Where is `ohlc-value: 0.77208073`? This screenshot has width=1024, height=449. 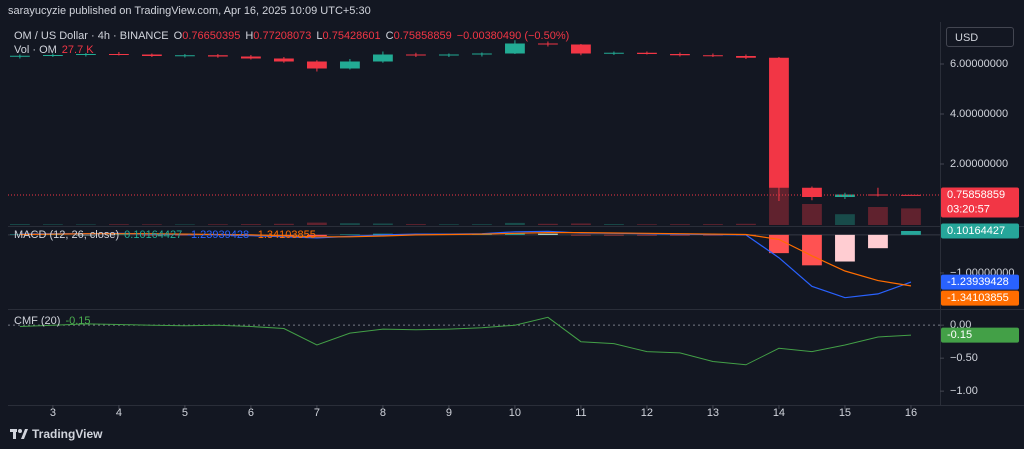 ohlc-value: 0.77208073 is located at coordinates (282, 36).